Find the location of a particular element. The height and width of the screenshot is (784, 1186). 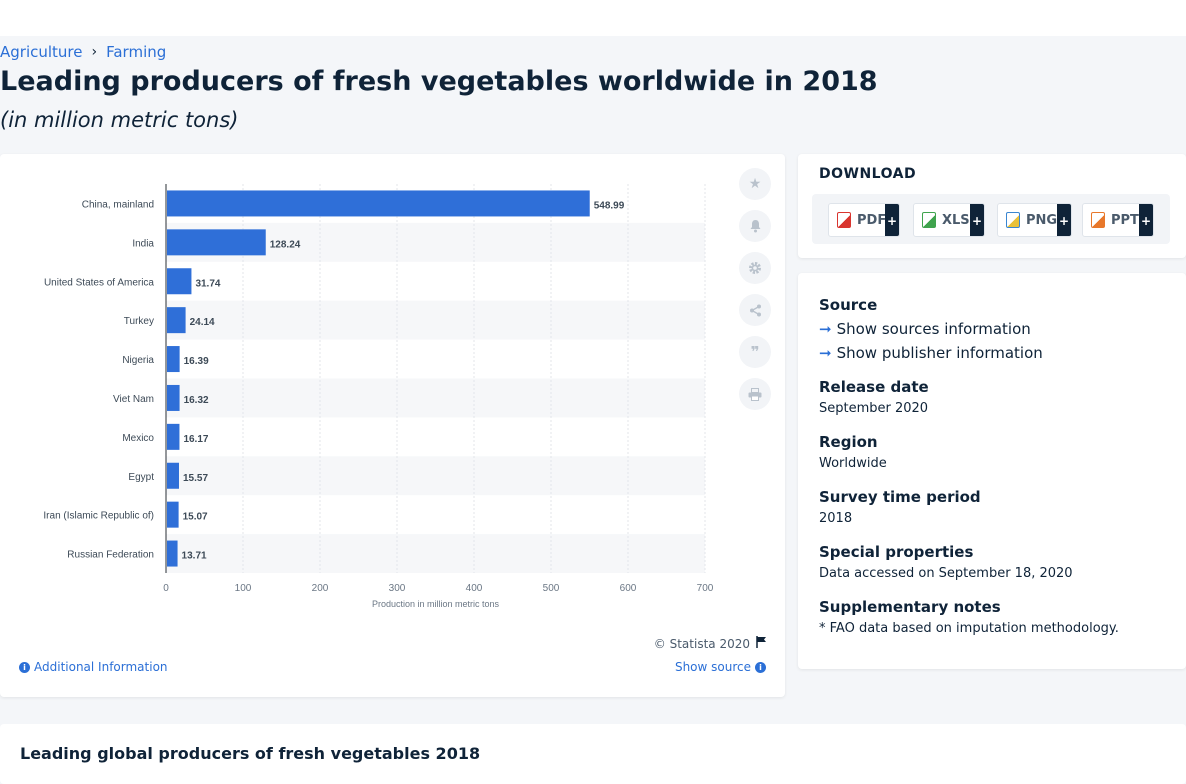

download-pdf-button: PDF + is located at coordinates (864, 220).